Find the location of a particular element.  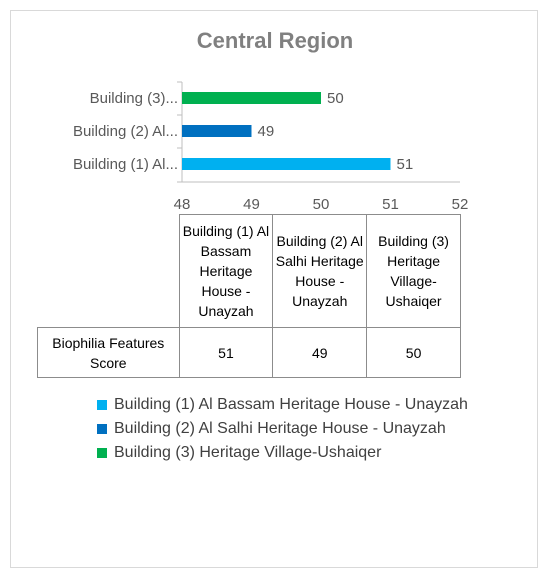

table-row-label: Biophilia Features Score is located at coordinates (108, 352).